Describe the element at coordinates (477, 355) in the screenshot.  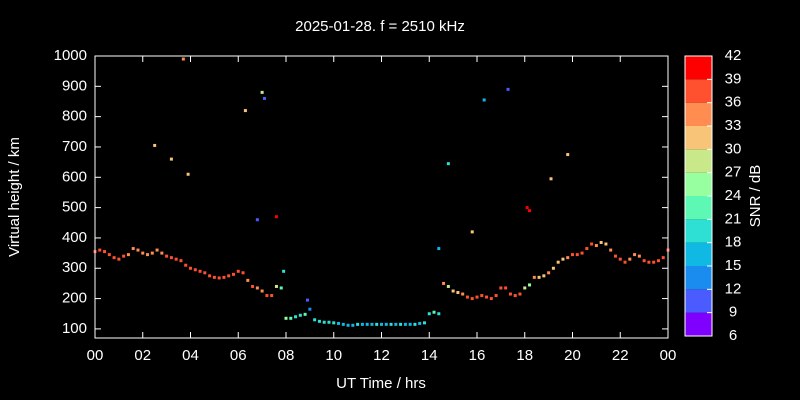
I see `x-tick-label: 16` at that location.